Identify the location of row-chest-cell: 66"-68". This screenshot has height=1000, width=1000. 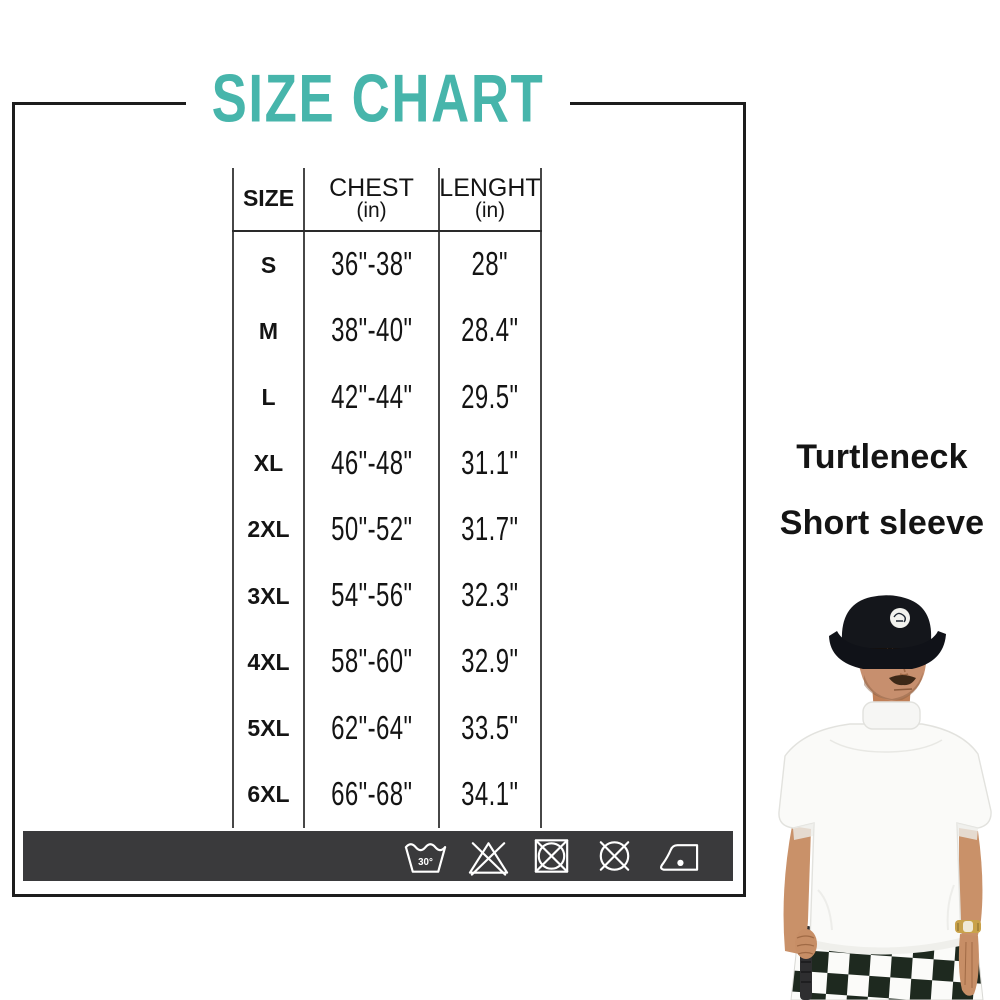
(370, 794).